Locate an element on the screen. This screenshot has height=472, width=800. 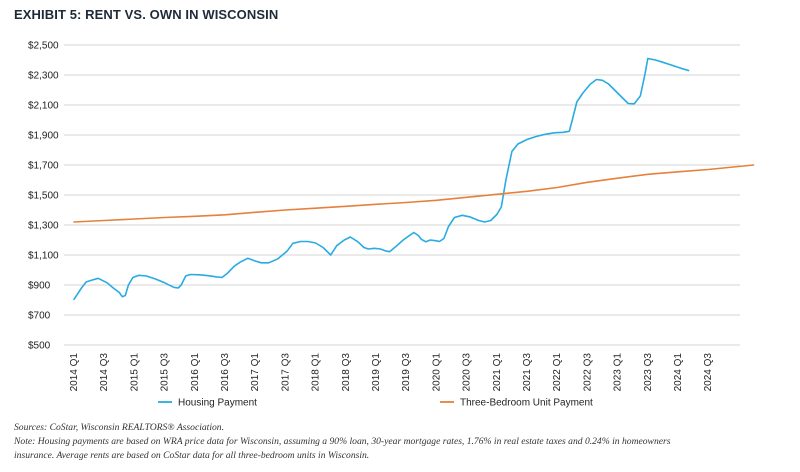
y-tick-label: $500 is located at coordinates (39, 346).